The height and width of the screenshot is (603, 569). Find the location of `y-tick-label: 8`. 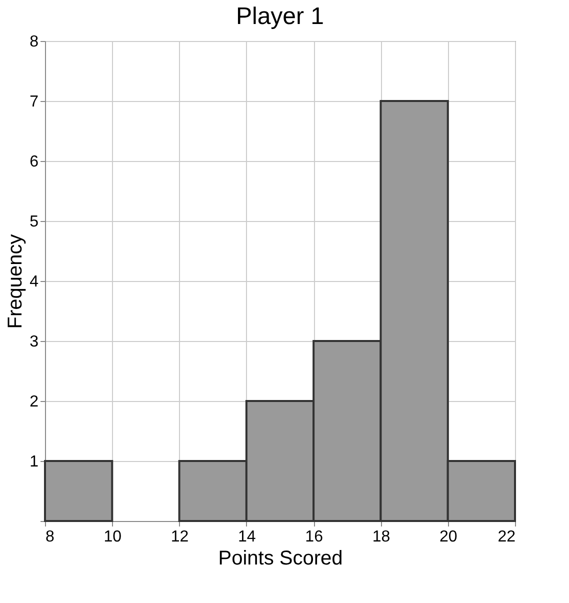

y-tick-label: 8 is located at coordinates (34, 42).